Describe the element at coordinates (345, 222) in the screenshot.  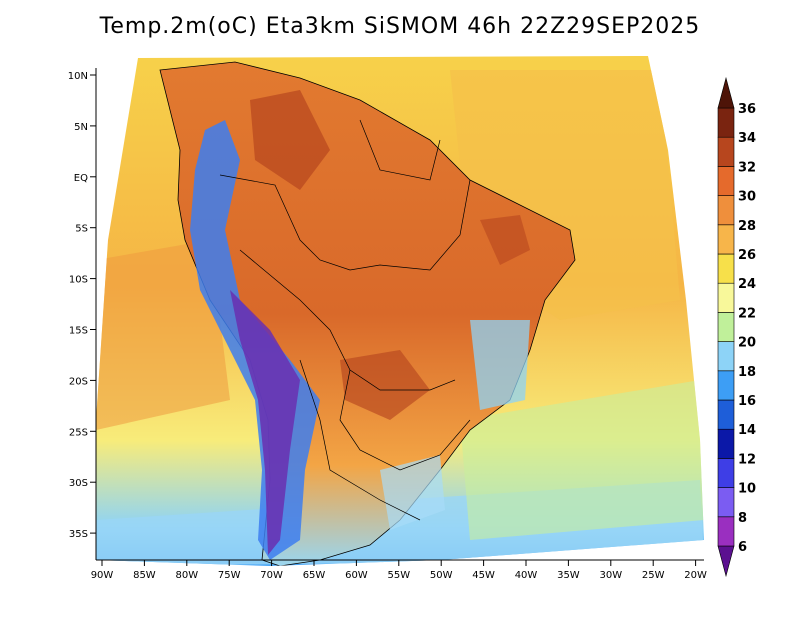
I see `border-north` at that location.